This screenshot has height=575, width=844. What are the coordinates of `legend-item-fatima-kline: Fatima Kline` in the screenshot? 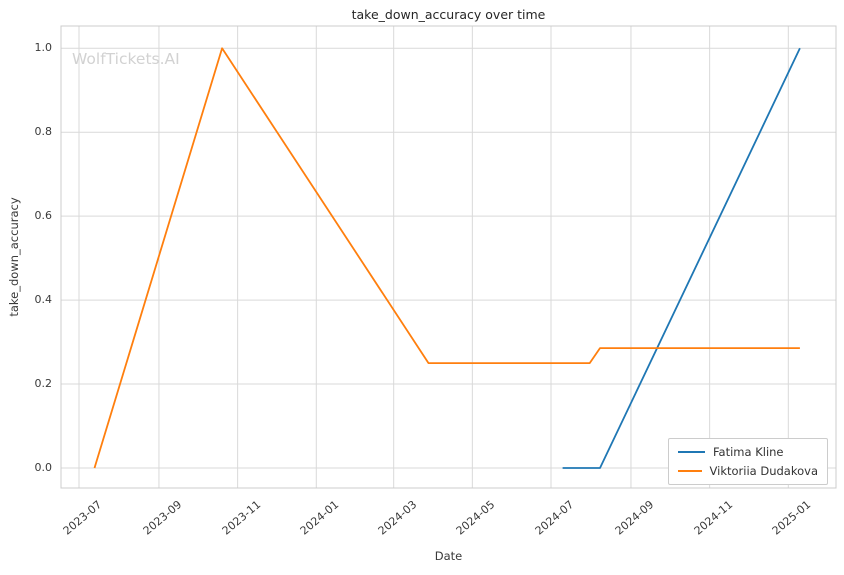 It's located at (748, 452).